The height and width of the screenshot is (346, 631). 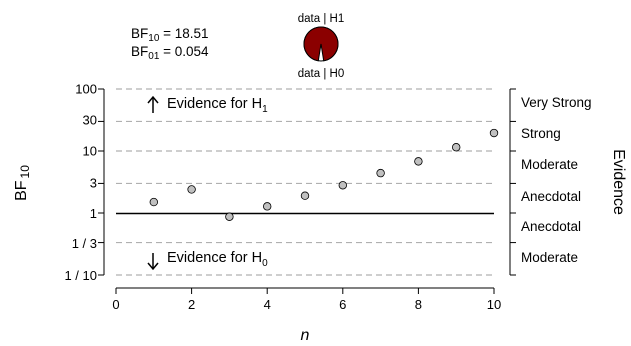 What do you see at coordinates (321, 74) in the screenshot?
I see `pie-label-h0: data | H0` at bounding box center [321, 74].